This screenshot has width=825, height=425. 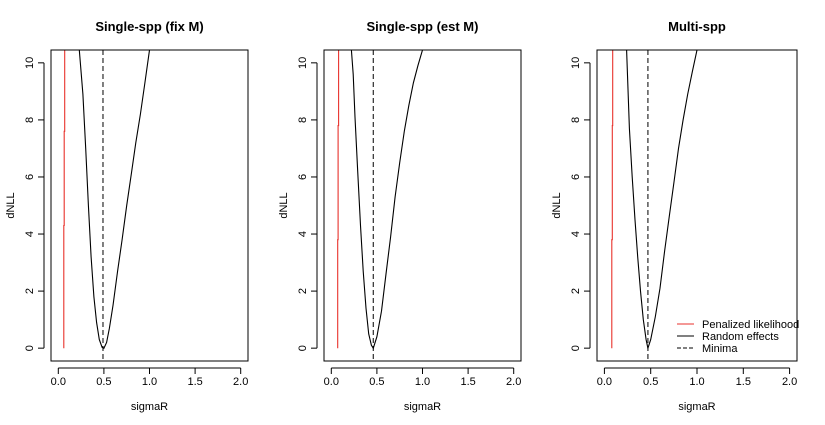 What do you see at coordinates (750, 325) in the screenshot?
I see `legend-label: Penalized likelihood` at bounding box center [750, 325].